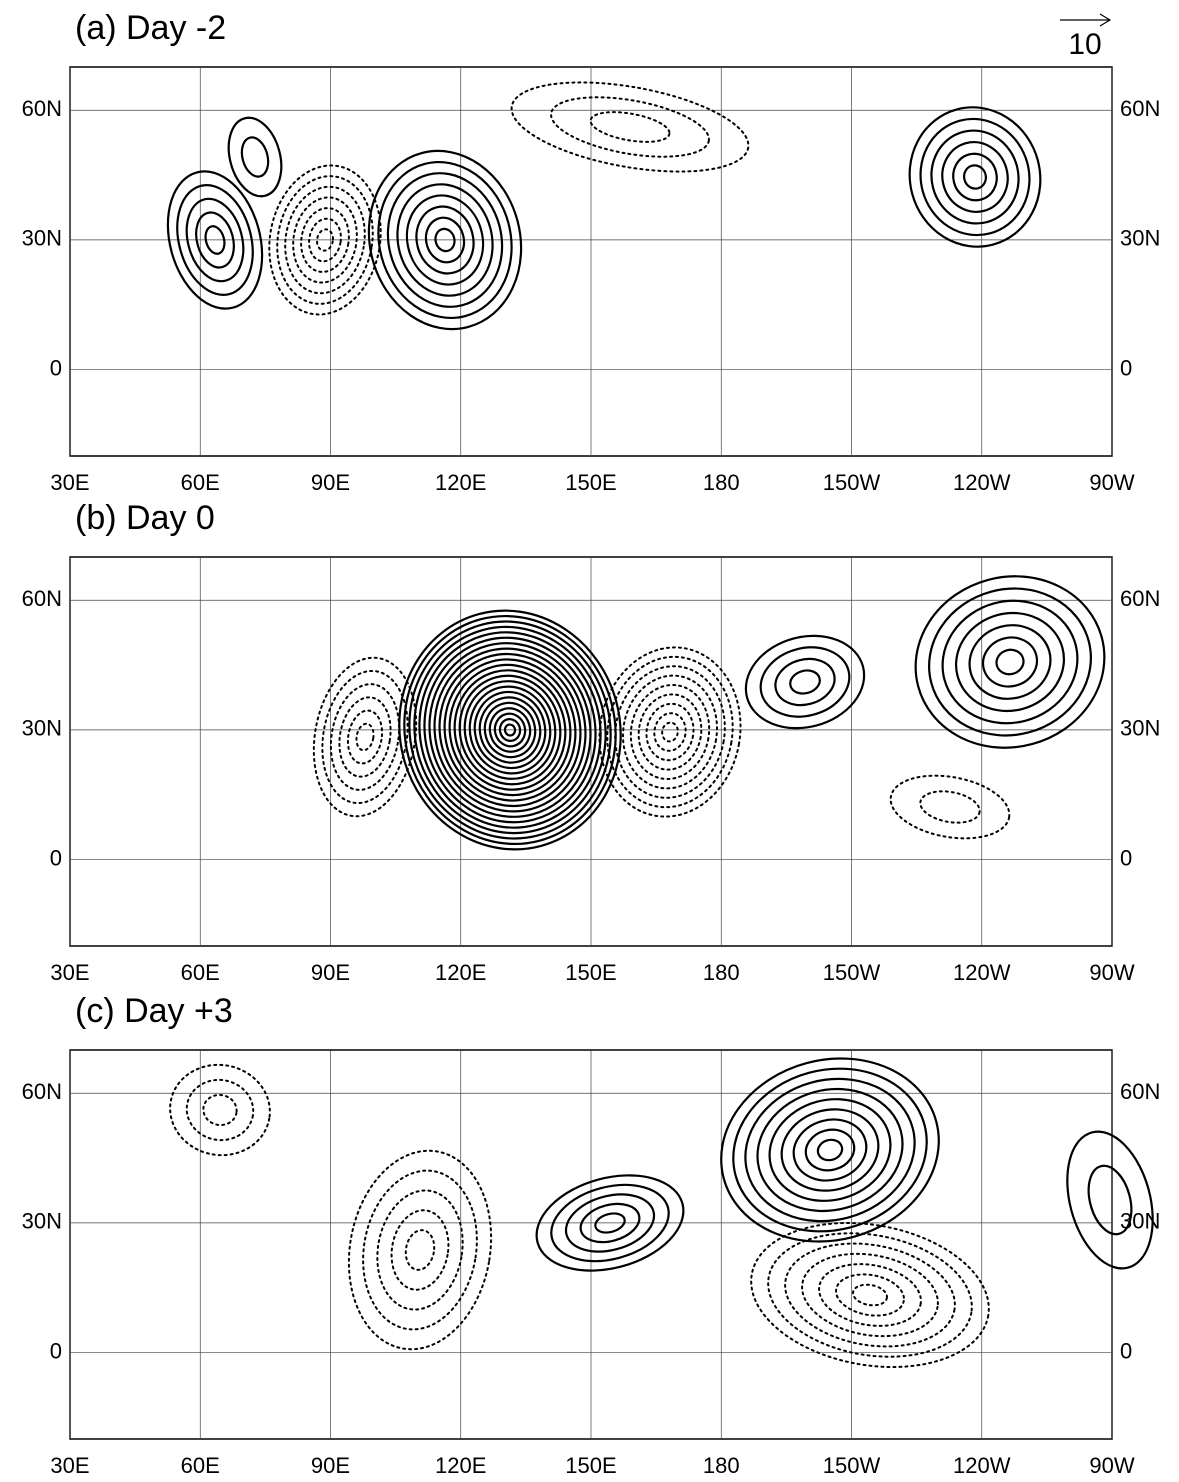 The height and width of the screenshot is (1482, 1179). What do you see at coordinates (1084, 44) in the screenshot?
I see `reference-label: 10` at bounding box center [1084, 44].